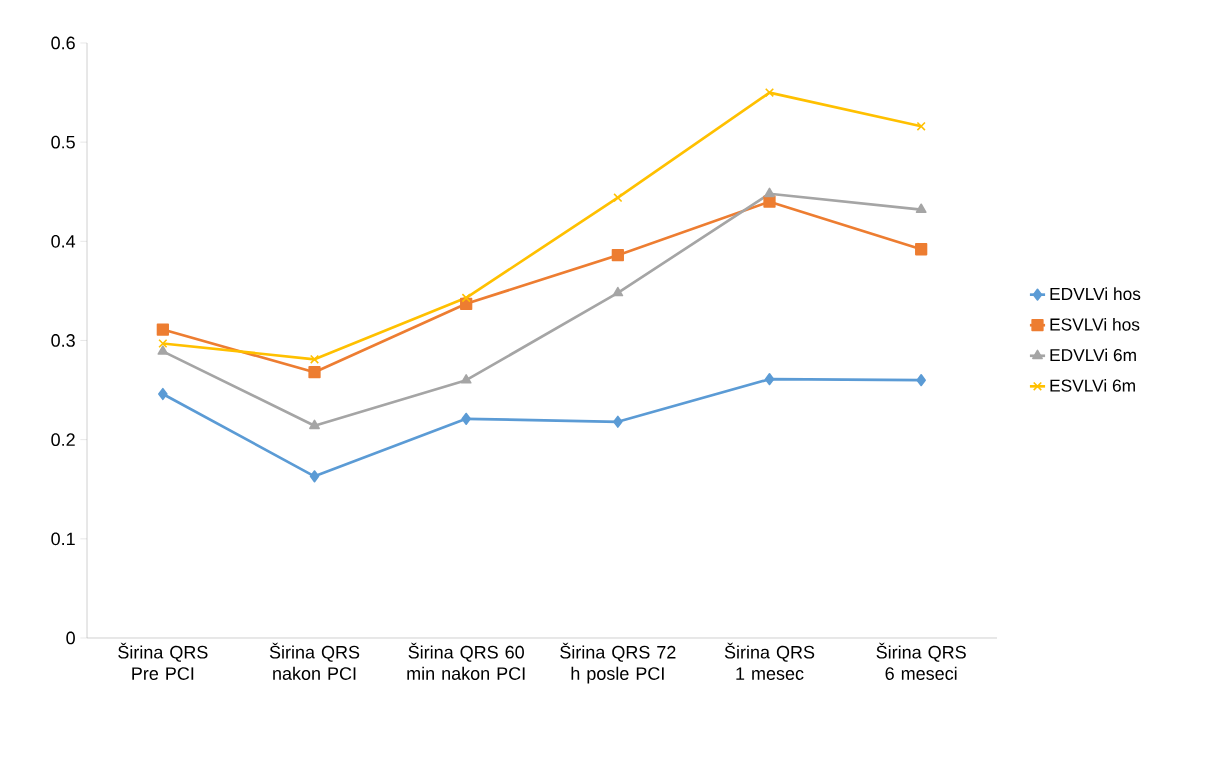  Describe the element at coordinates (63, 539) in the screenshot. I see `y-tick-label: 0.1` at that location.